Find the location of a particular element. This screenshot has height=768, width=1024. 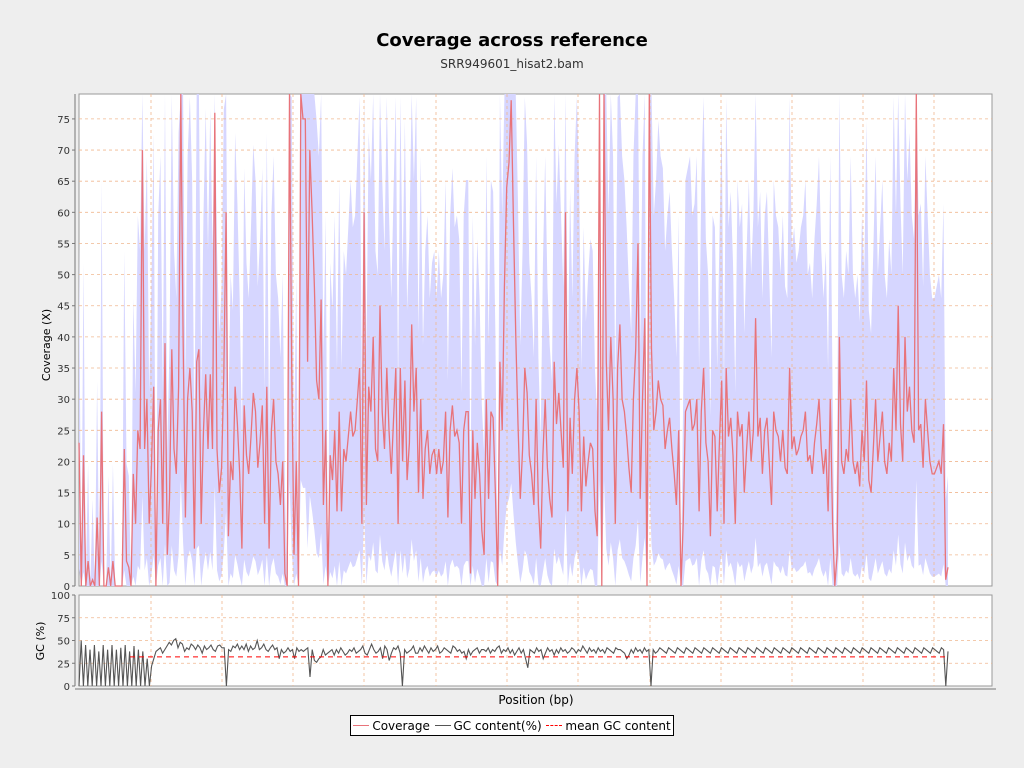

coverage-tick-label: 10 is located at coordinates (63, 525).